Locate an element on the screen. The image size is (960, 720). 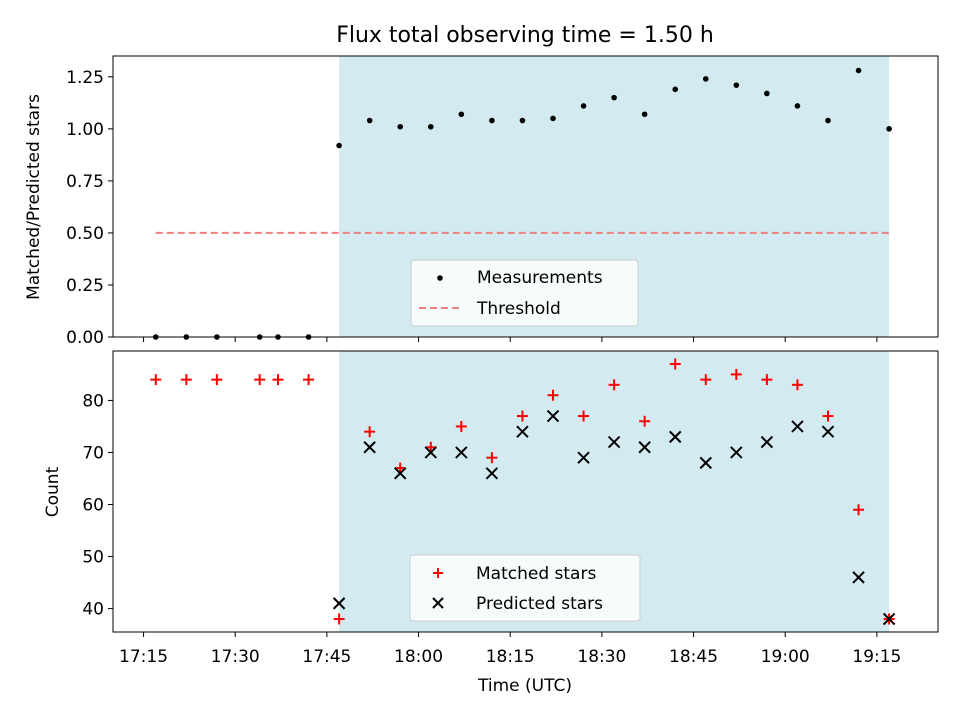
x-tick-label: 17:30 is located at coordinates (235, 657).